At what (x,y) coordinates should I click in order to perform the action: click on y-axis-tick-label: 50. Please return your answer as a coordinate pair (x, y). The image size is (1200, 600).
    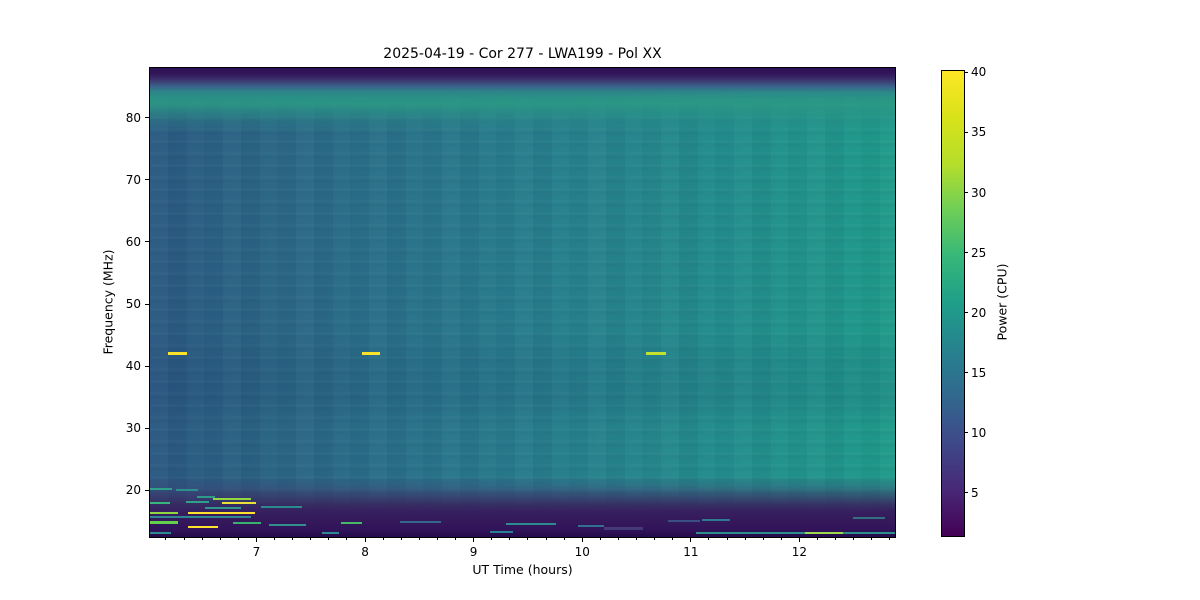
    Looking at the image, I should click on (133, 304).